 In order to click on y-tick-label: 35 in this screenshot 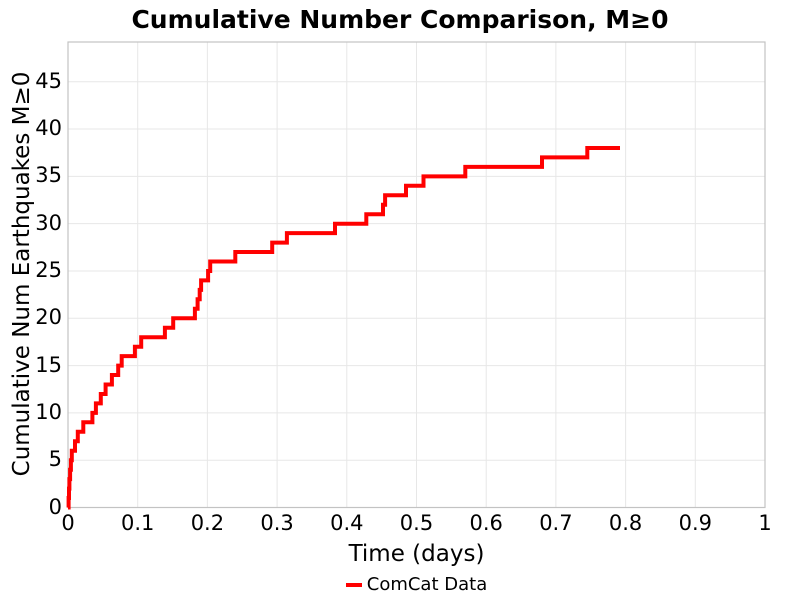, I will do `click(48, 175)`.